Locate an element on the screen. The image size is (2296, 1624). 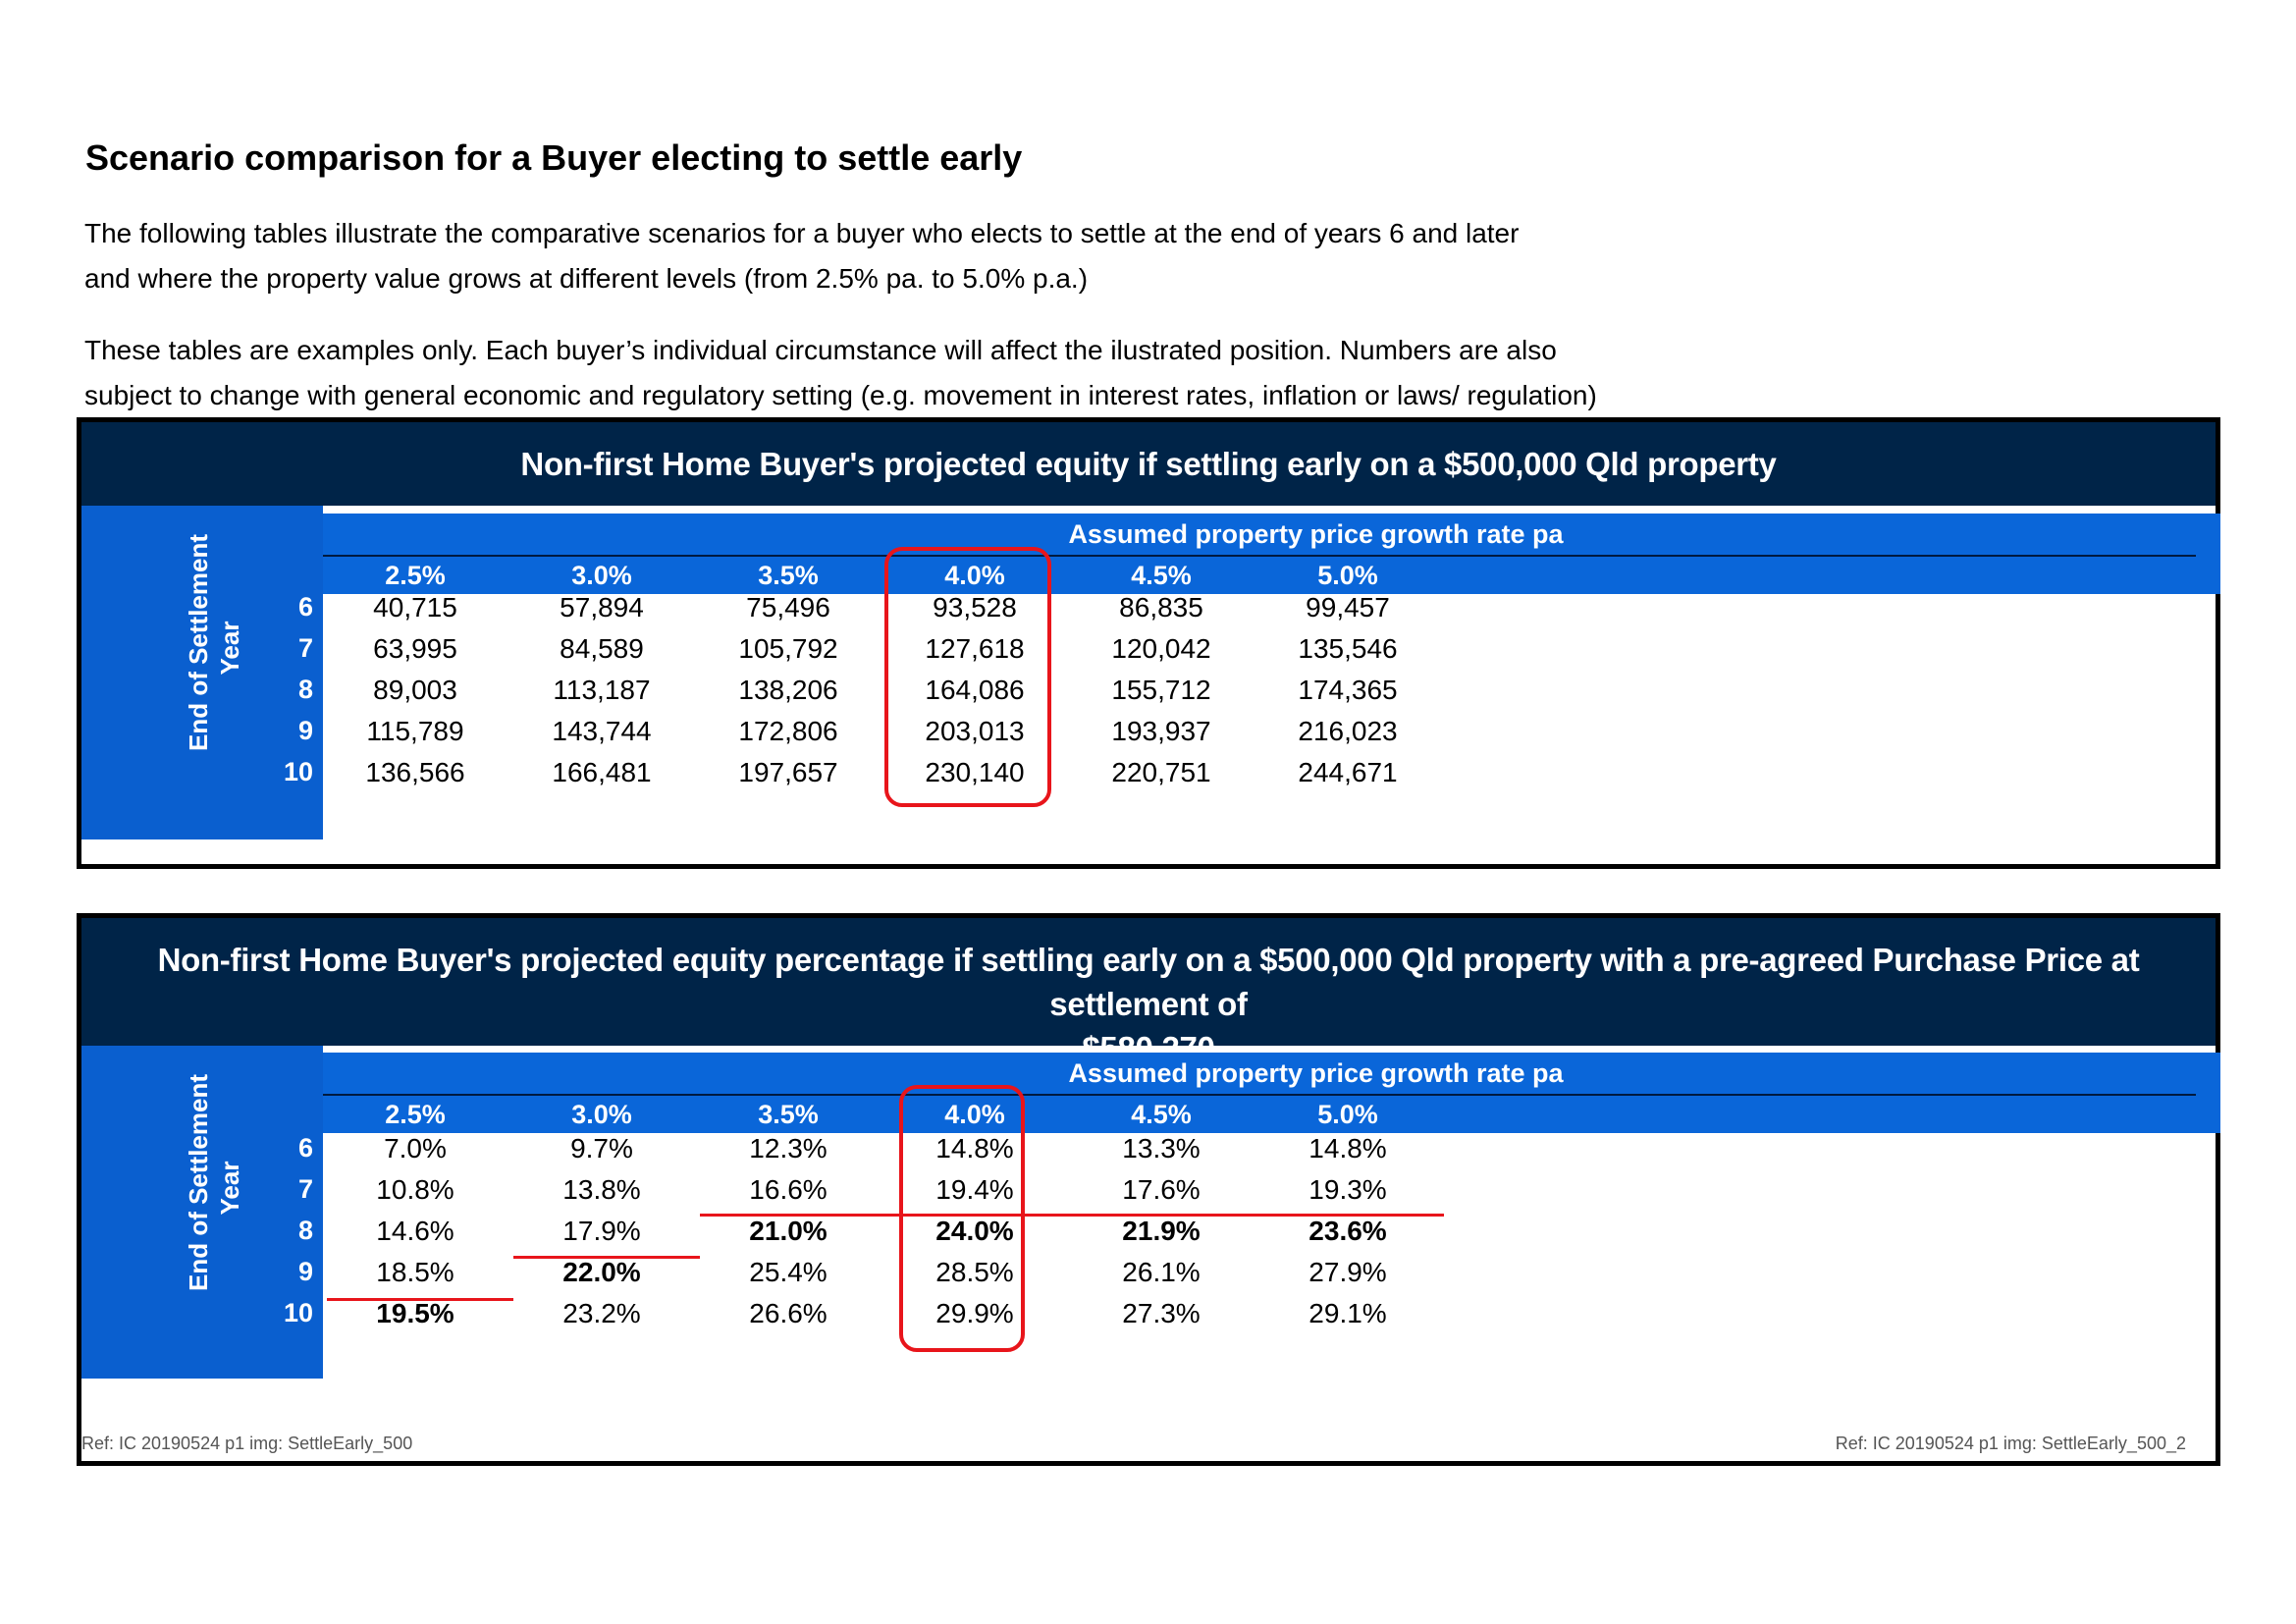
table-cell: 105,792 is located at coordinates (788, 648).